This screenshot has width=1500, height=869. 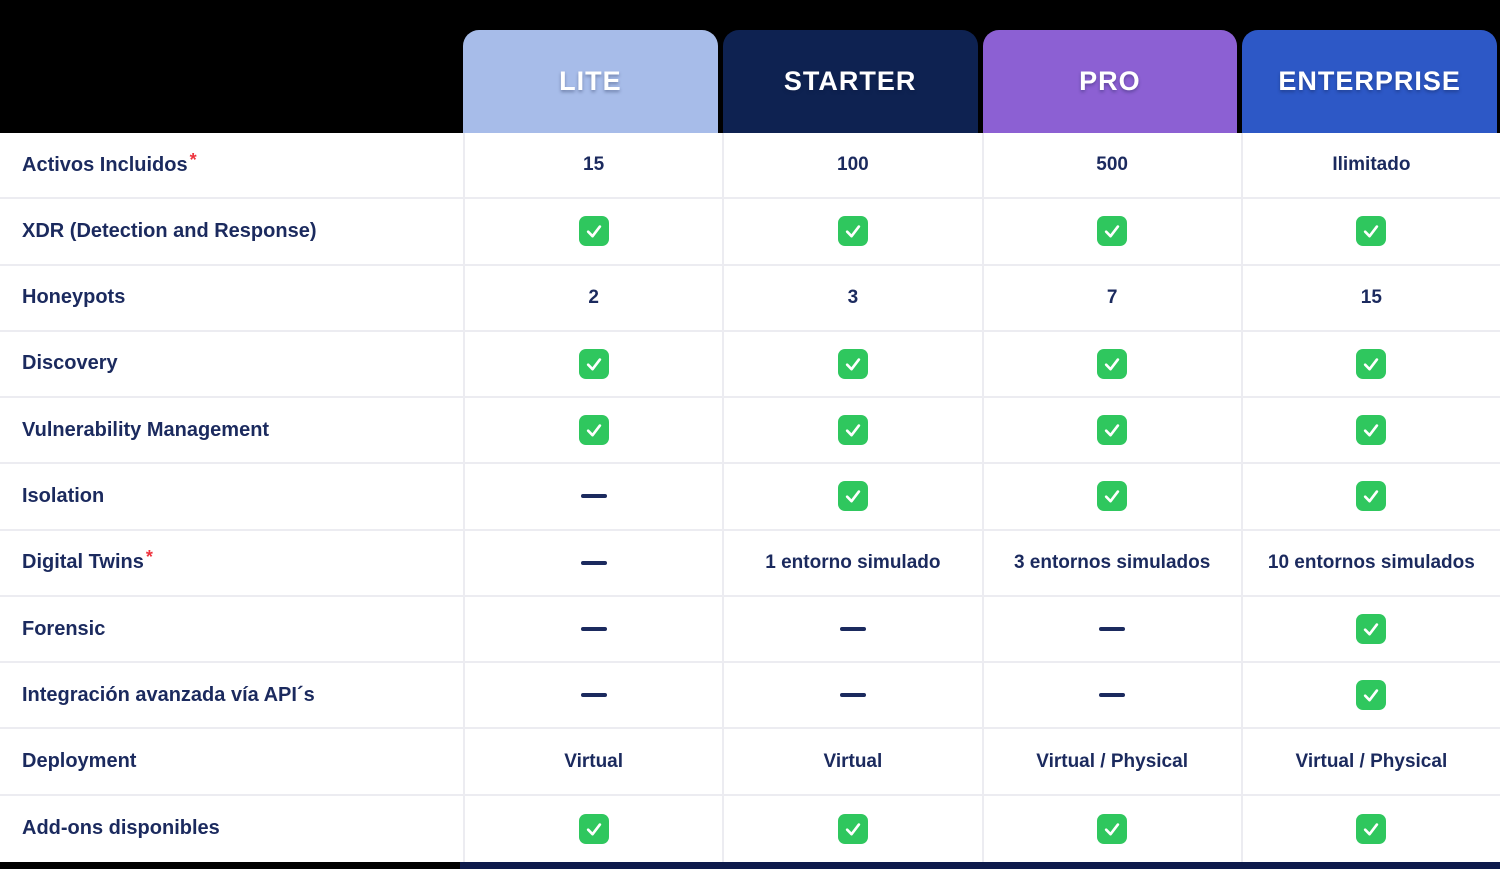 I want to click on plan-header-enterprise: ENTERPRISE, so click(x=1369, y=81).